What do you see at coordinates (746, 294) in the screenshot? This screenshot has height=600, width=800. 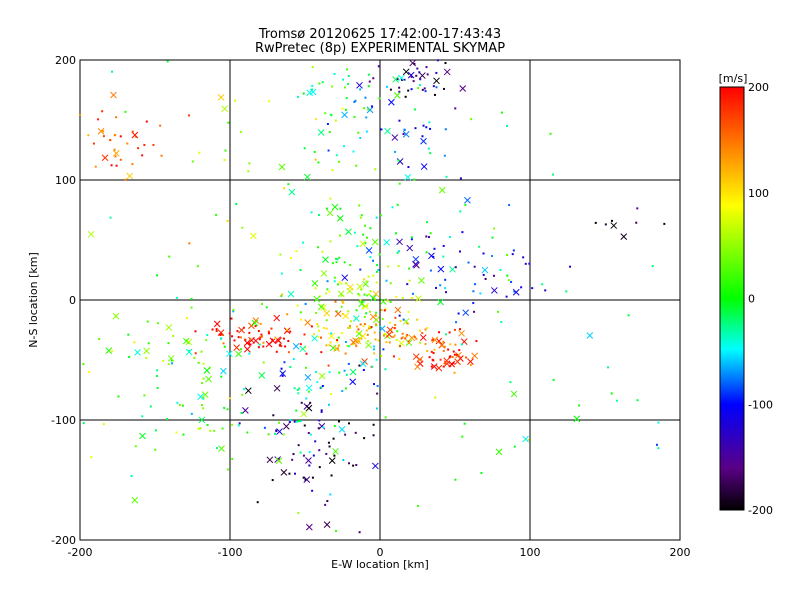 I see `colorbar: [m/s] 200 100 0 -100 -200` at bounding box center [746, 294].